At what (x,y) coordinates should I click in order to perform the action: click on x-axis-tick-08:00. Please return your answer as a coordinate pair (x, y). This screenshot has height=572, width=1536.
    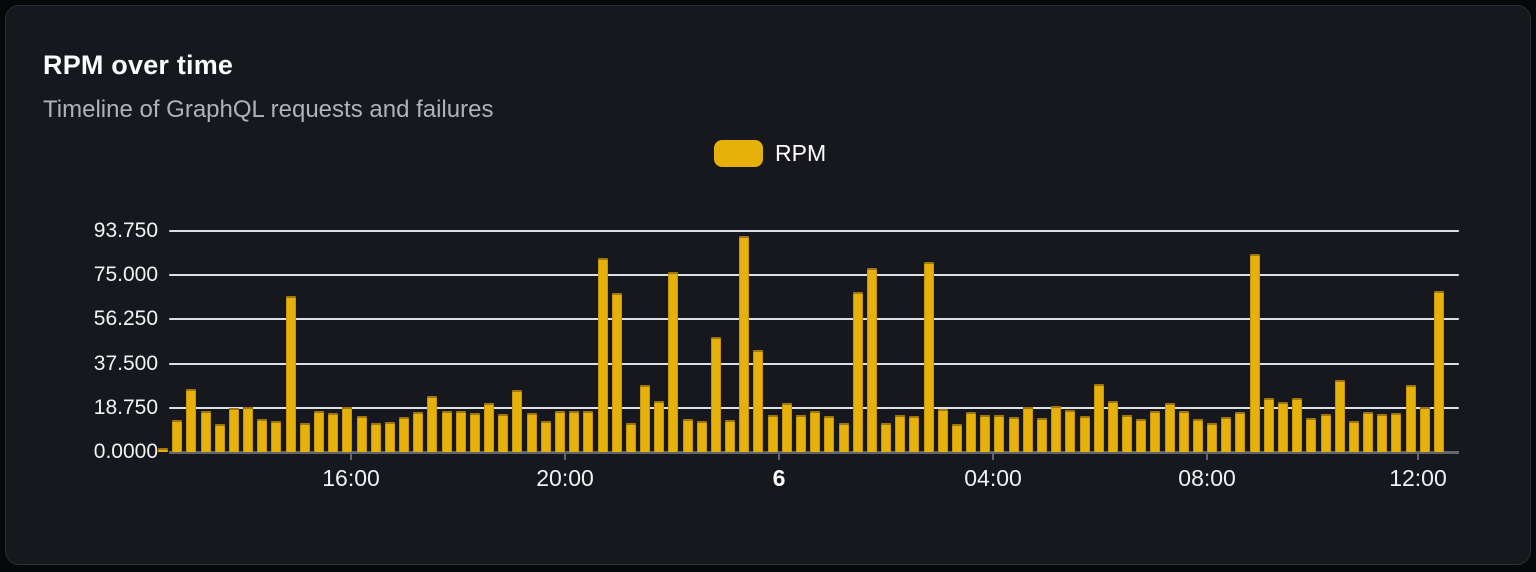
    Looking at the image, I should click on (1207, 456).